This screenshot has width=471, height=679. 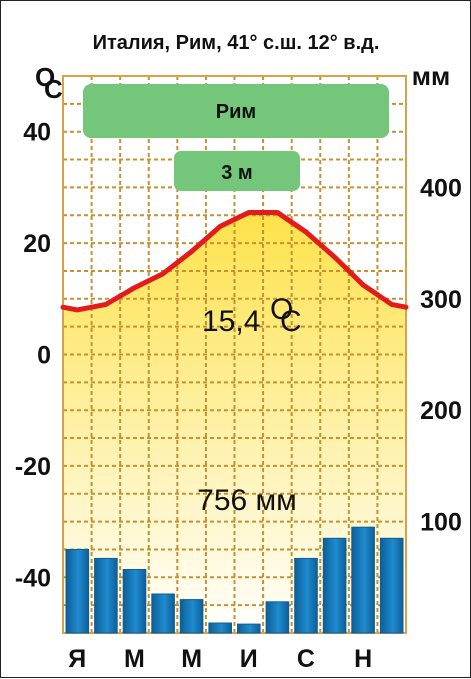 What do you see at coordinates (441, 523) in the screenshot?
I see `precipitation-tick-label: 100` at bounding box center [441, 523].